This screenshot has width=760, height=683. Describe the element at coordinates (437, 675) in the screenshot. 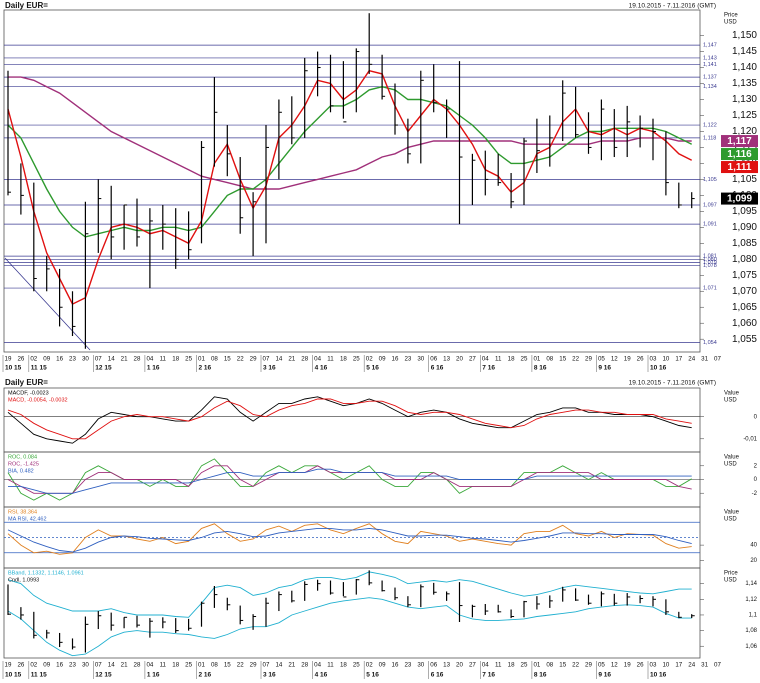

I see `month-label: 6 16` at that location.